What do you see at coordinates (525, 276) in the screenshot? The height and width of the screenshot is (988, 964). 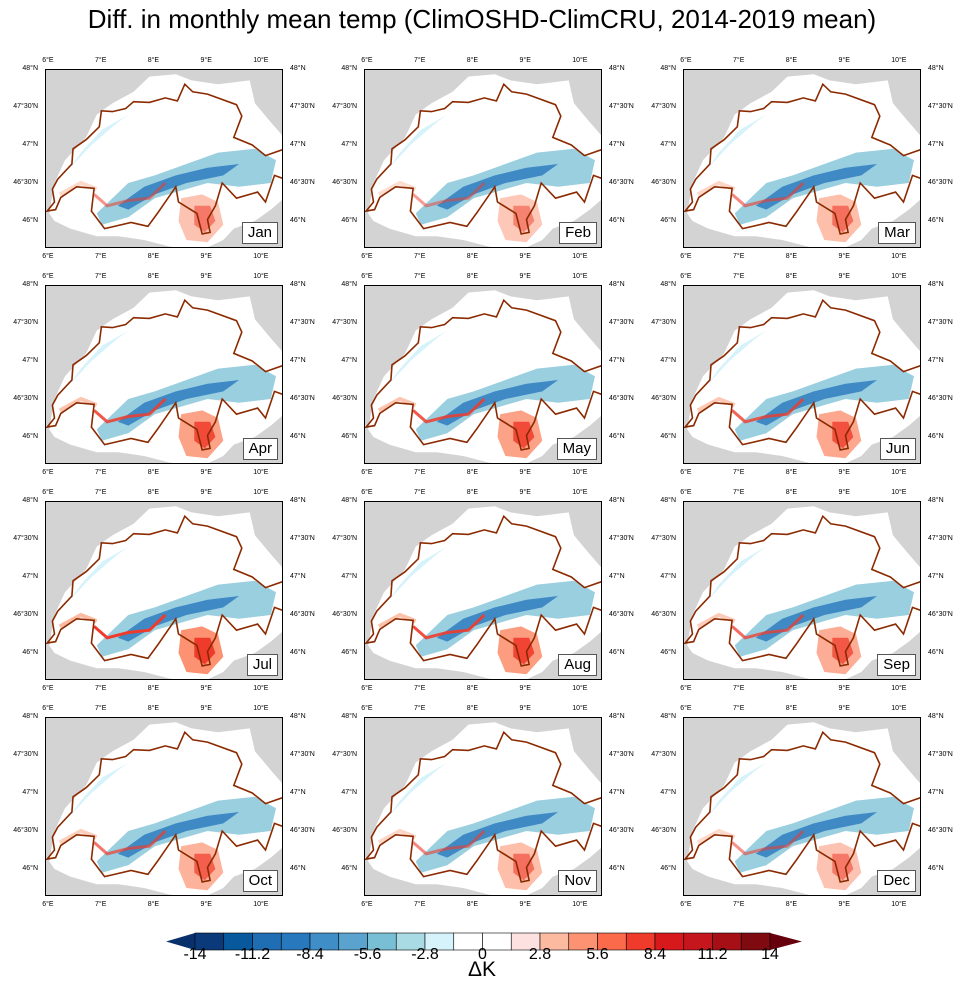 I see `lon-label-top: 9°E` at bounding box center [525, 276].